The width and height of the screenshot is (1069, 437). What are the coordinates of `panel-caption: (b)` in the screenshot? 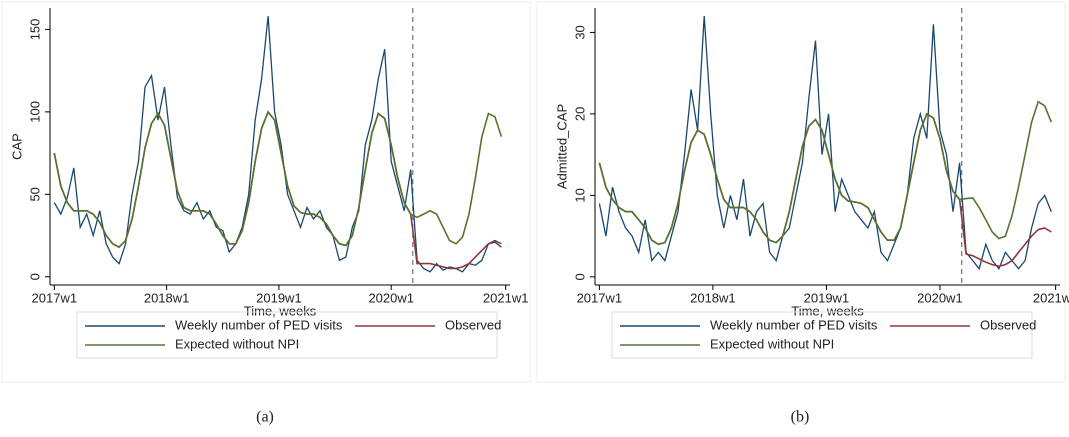 It's located at (800, 417).